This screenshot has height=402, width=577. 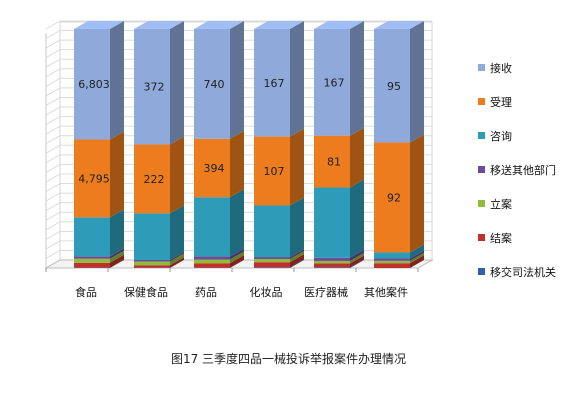 I want to click on data-label: 6,803, so click(x=94, y=84).